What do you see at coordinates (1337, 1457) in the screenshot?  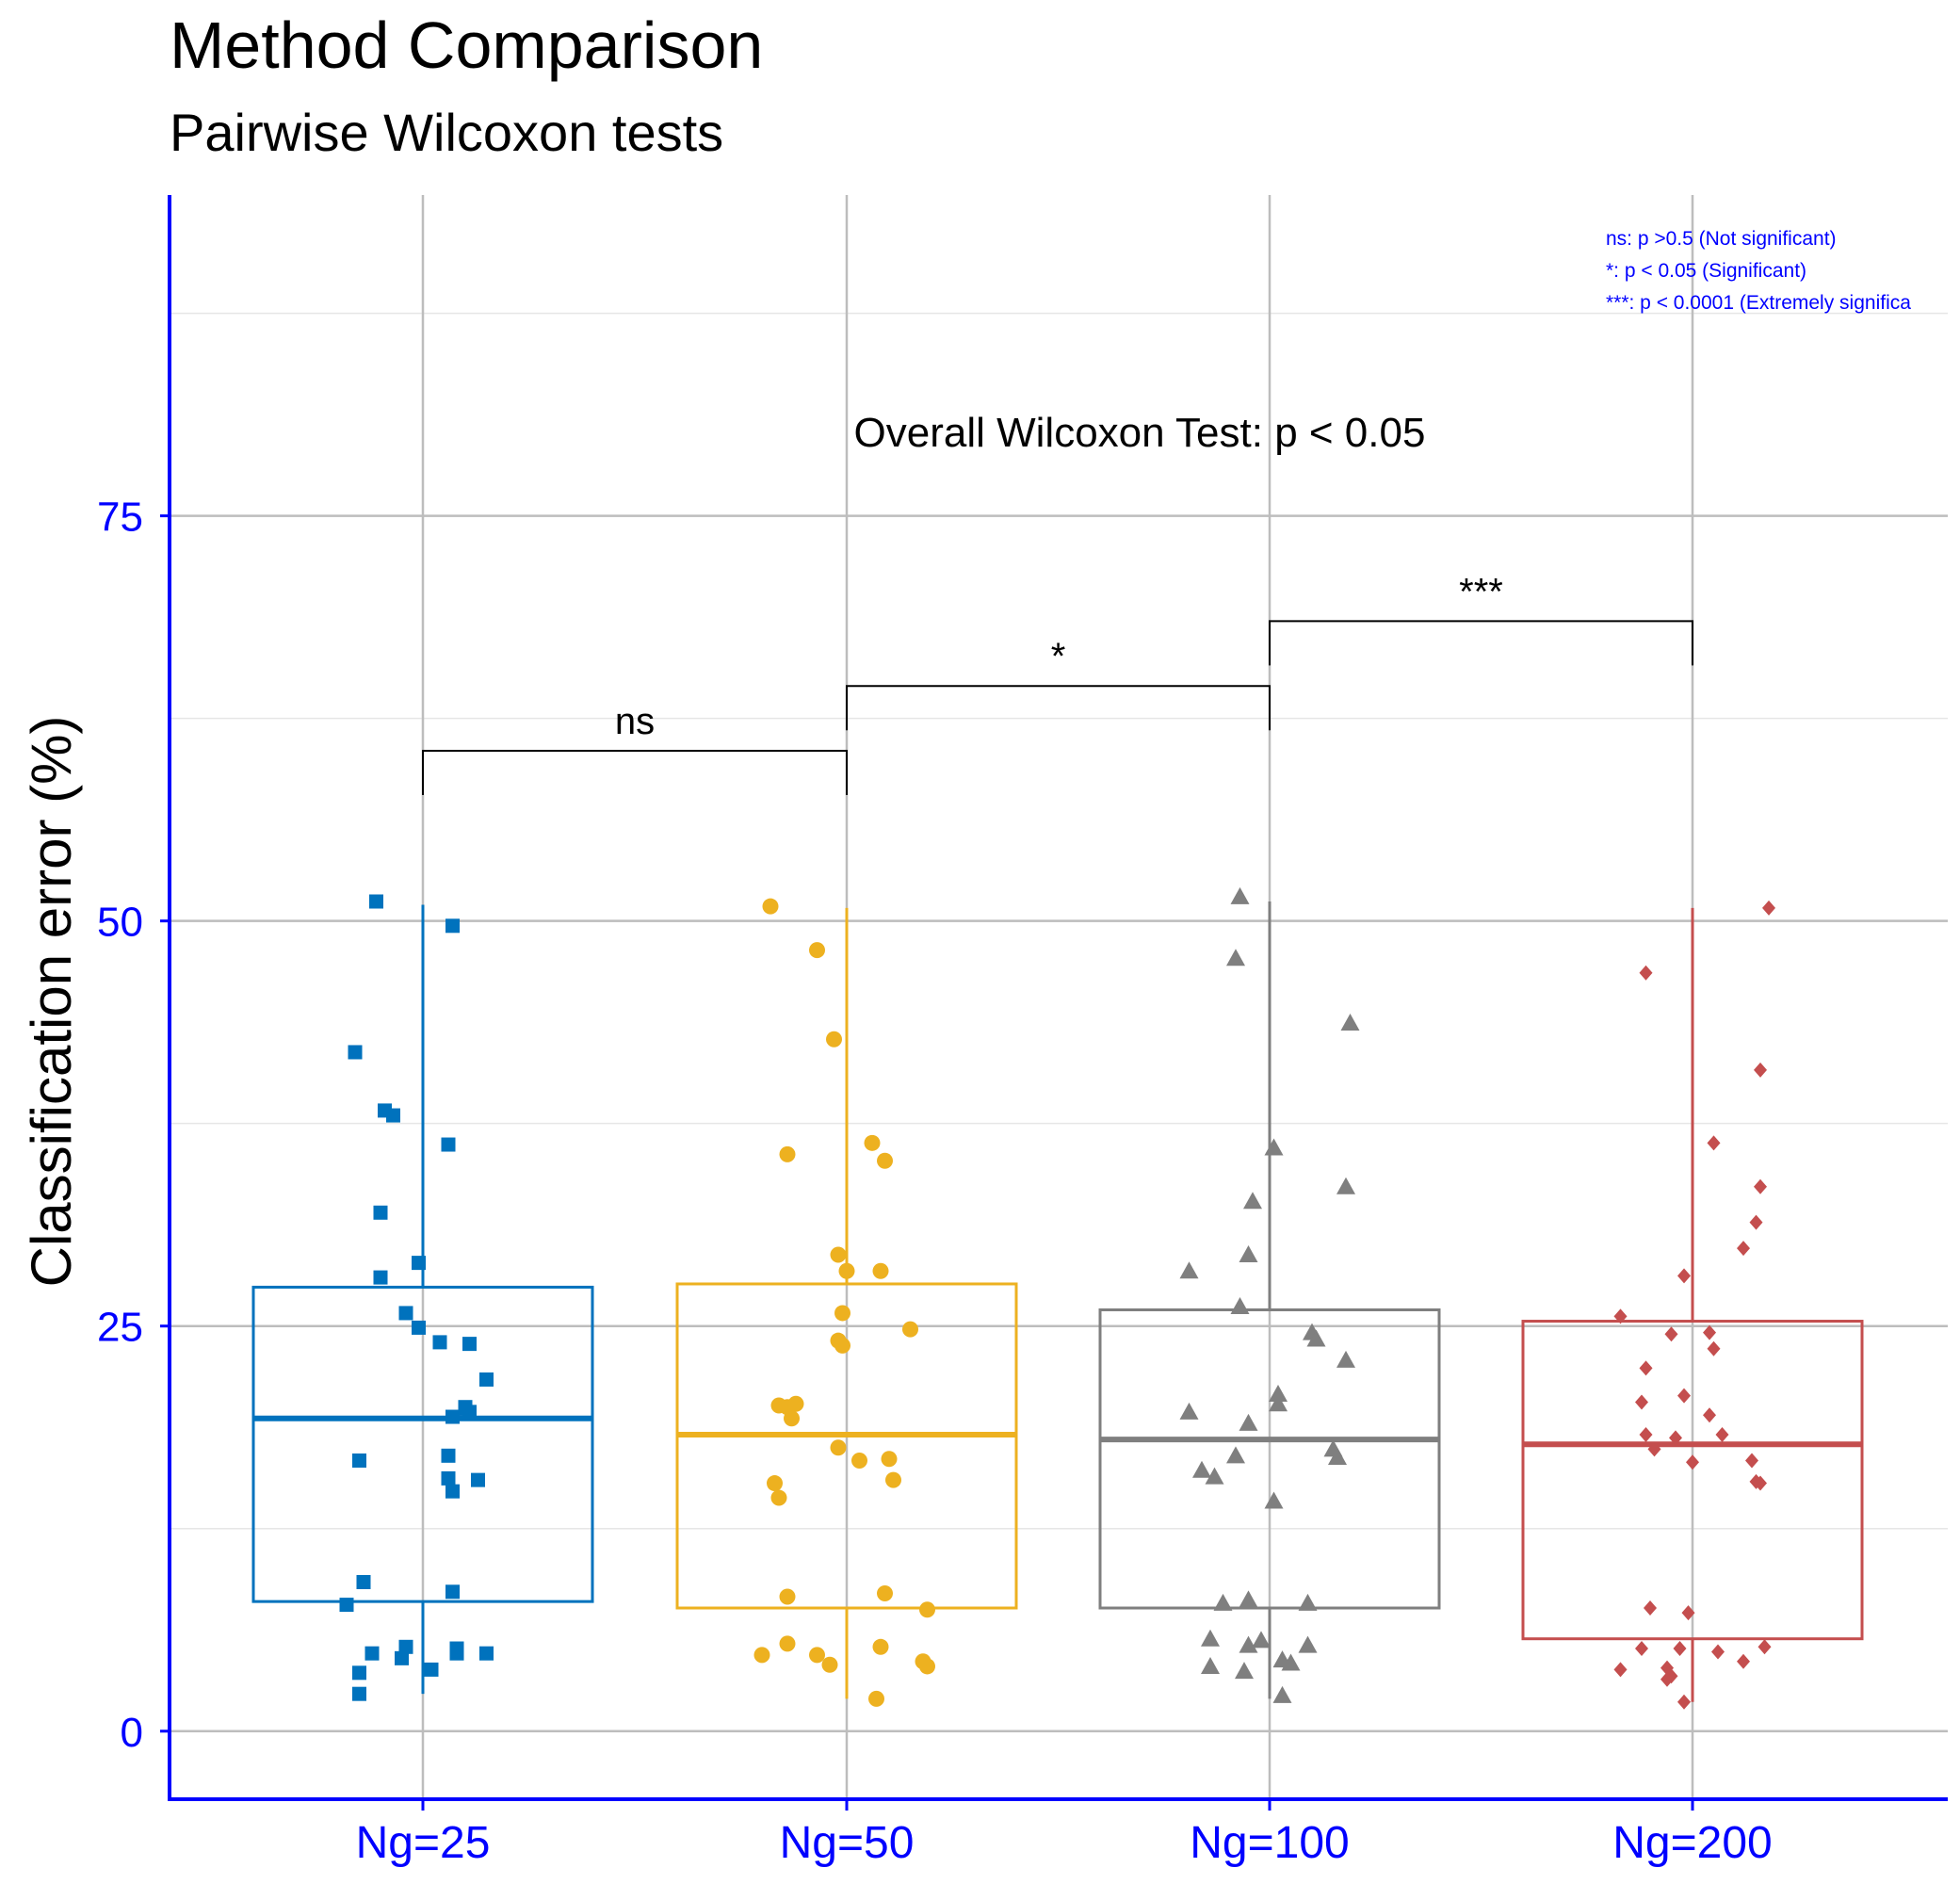 I see `point-Ng=100-18` at bounding box center [1337, 1457].